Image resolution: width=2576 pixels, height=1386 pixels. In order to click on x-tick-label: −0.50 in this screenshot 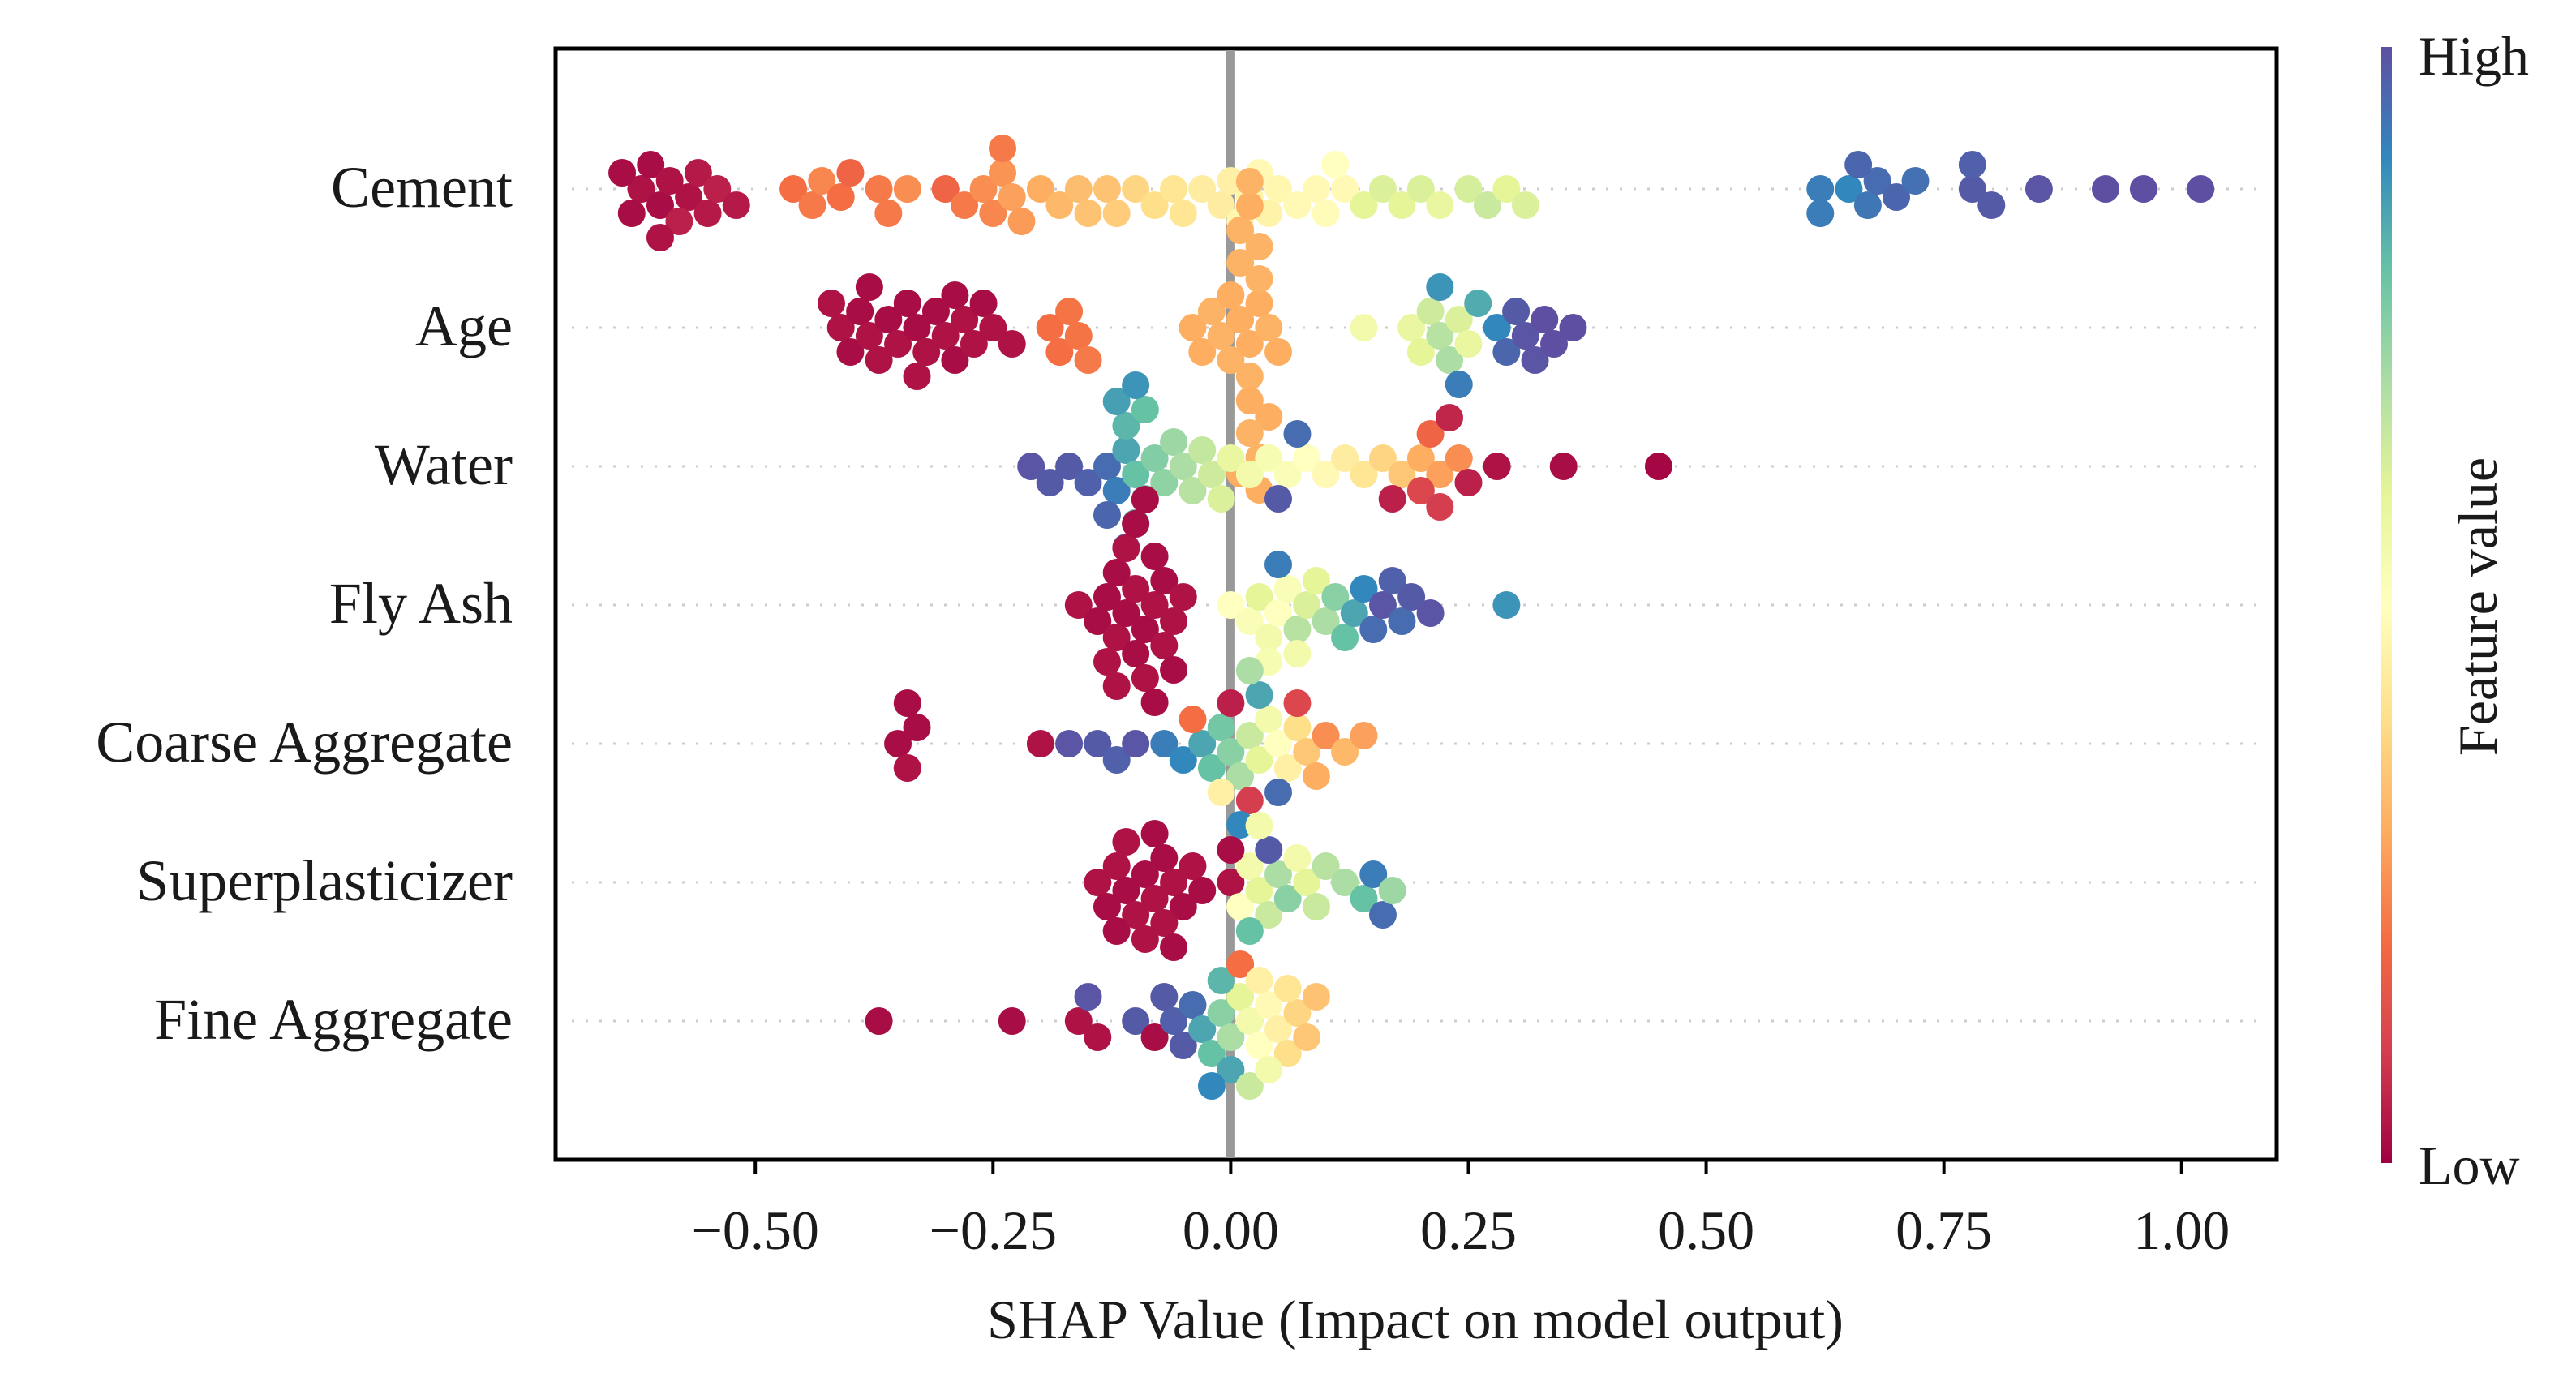, I will do `click(755, 1230)`.